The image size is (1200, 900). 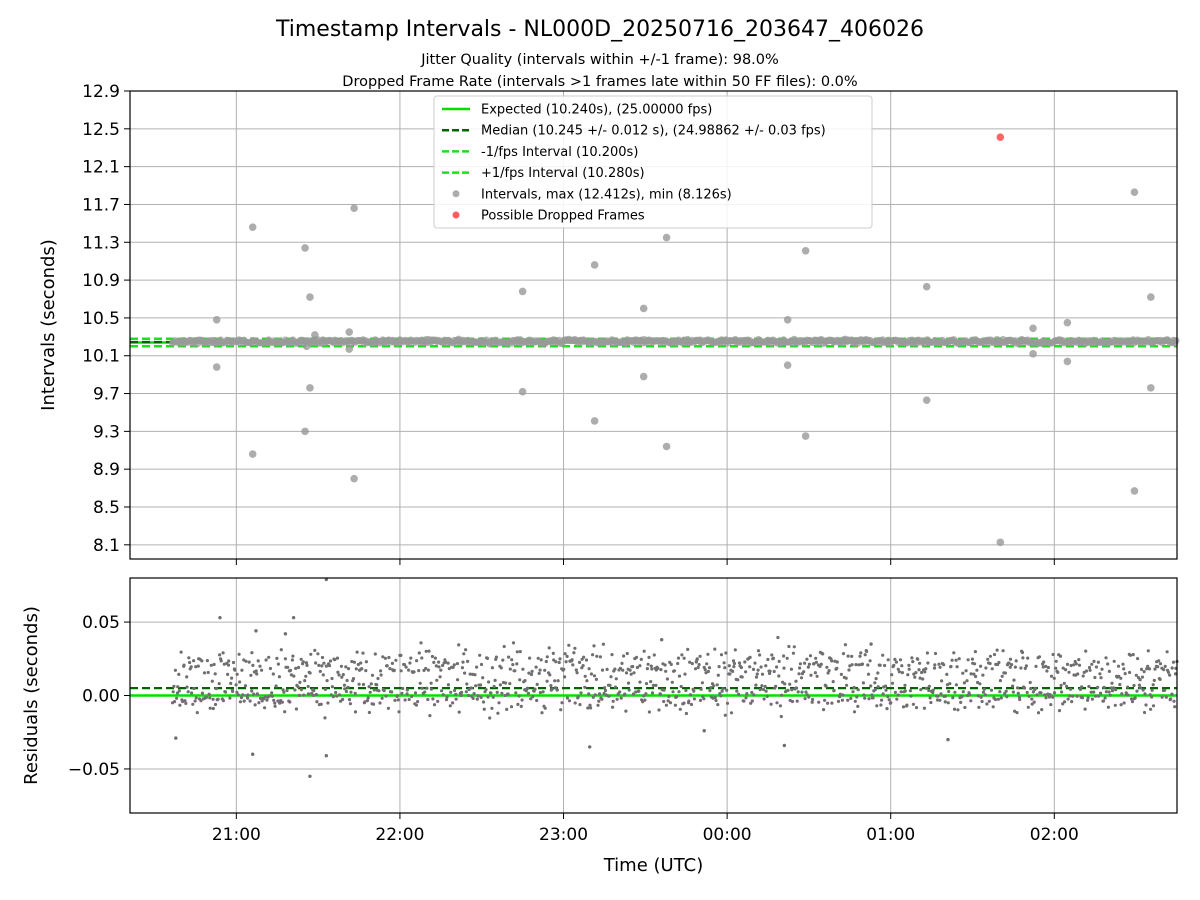 I want to click on legend-swatch-intervals, so click(x=456, y=194).